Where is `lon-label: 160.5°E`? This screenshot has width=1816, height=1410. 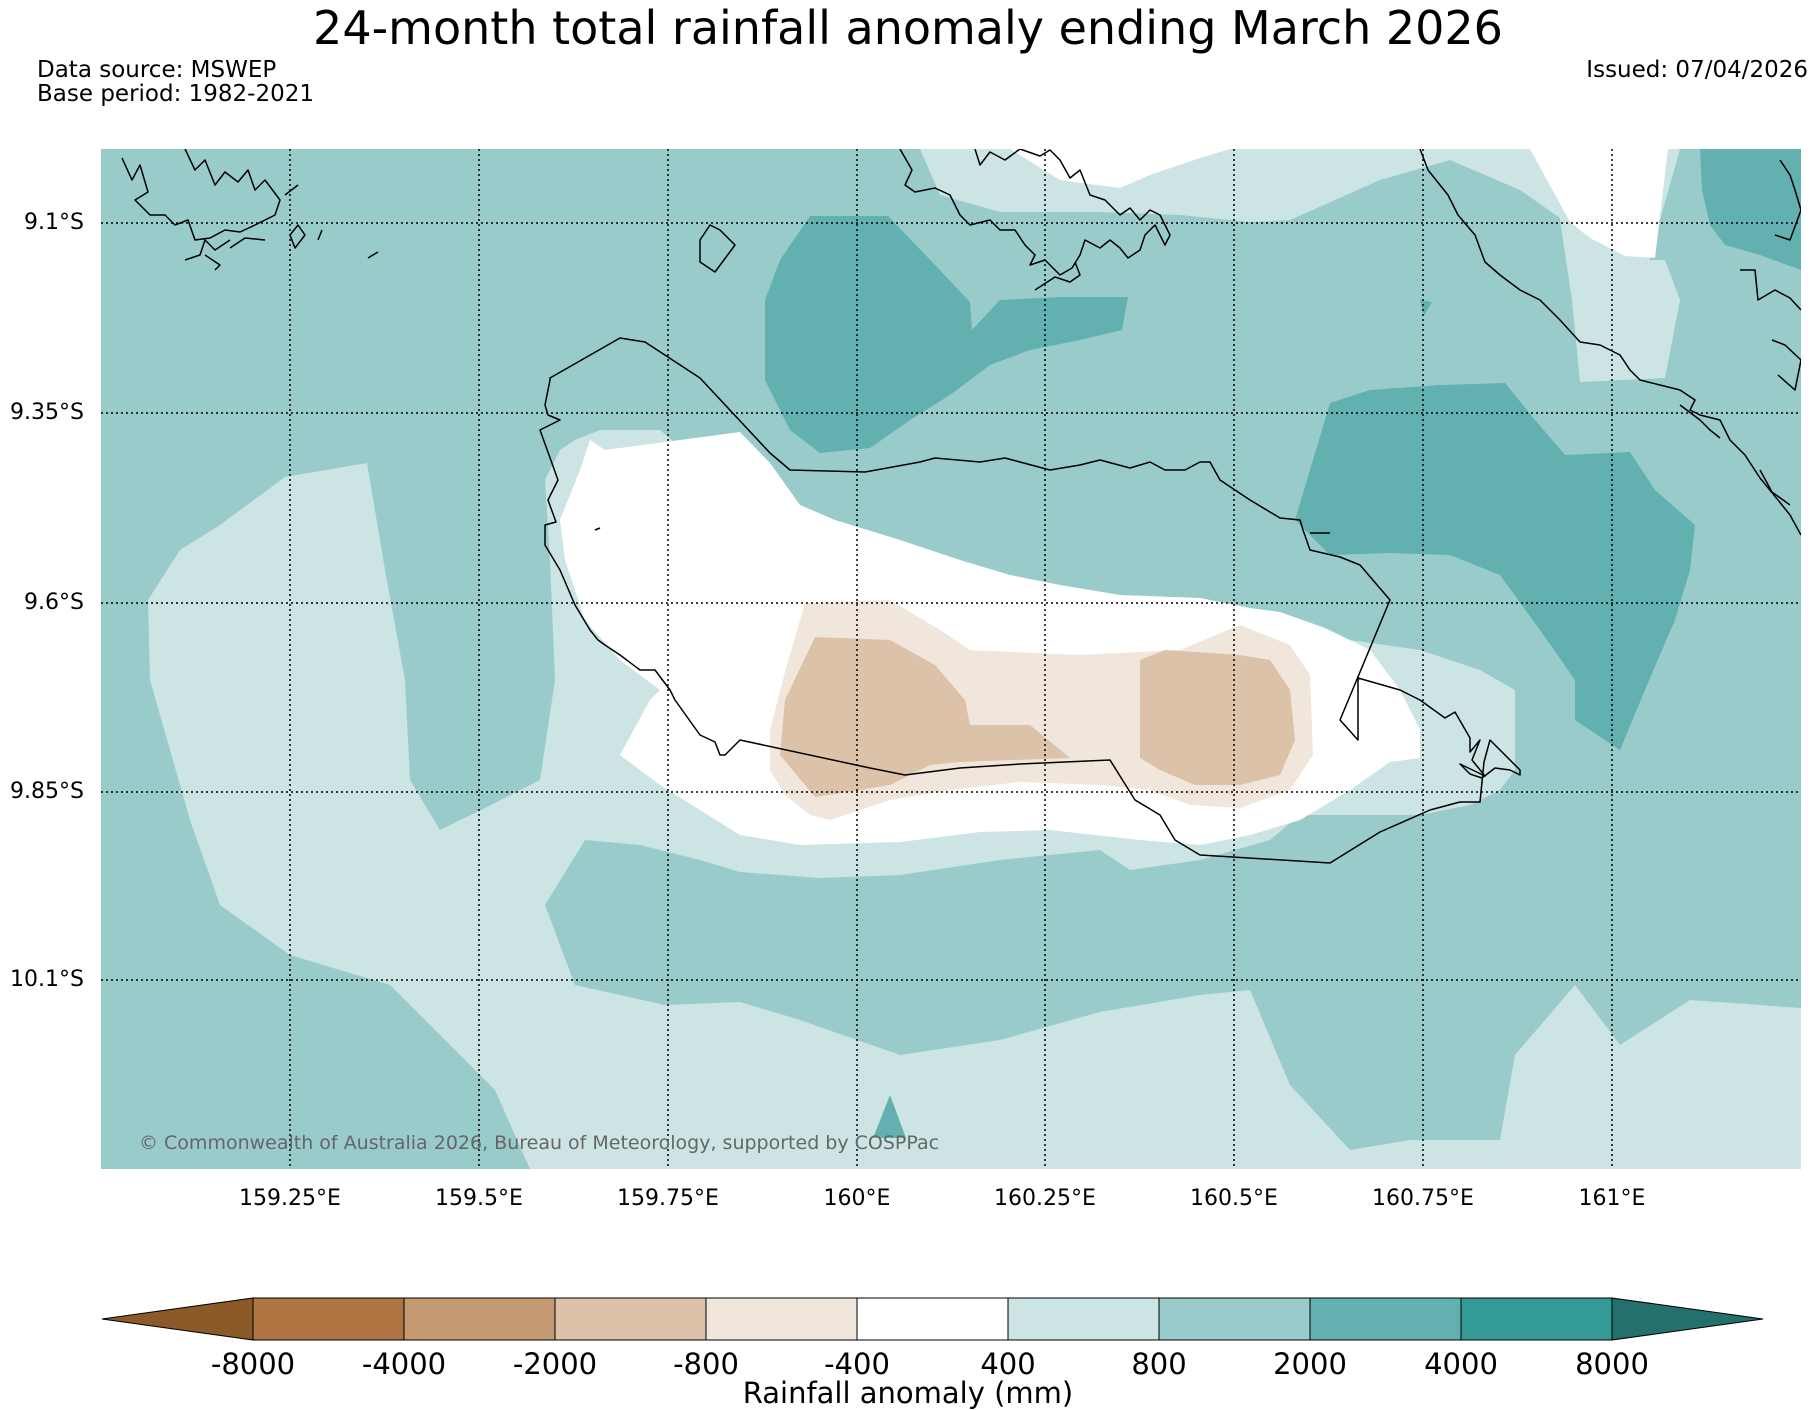
lon-label: 160.5°E is located at coordinates (1234, 1198).